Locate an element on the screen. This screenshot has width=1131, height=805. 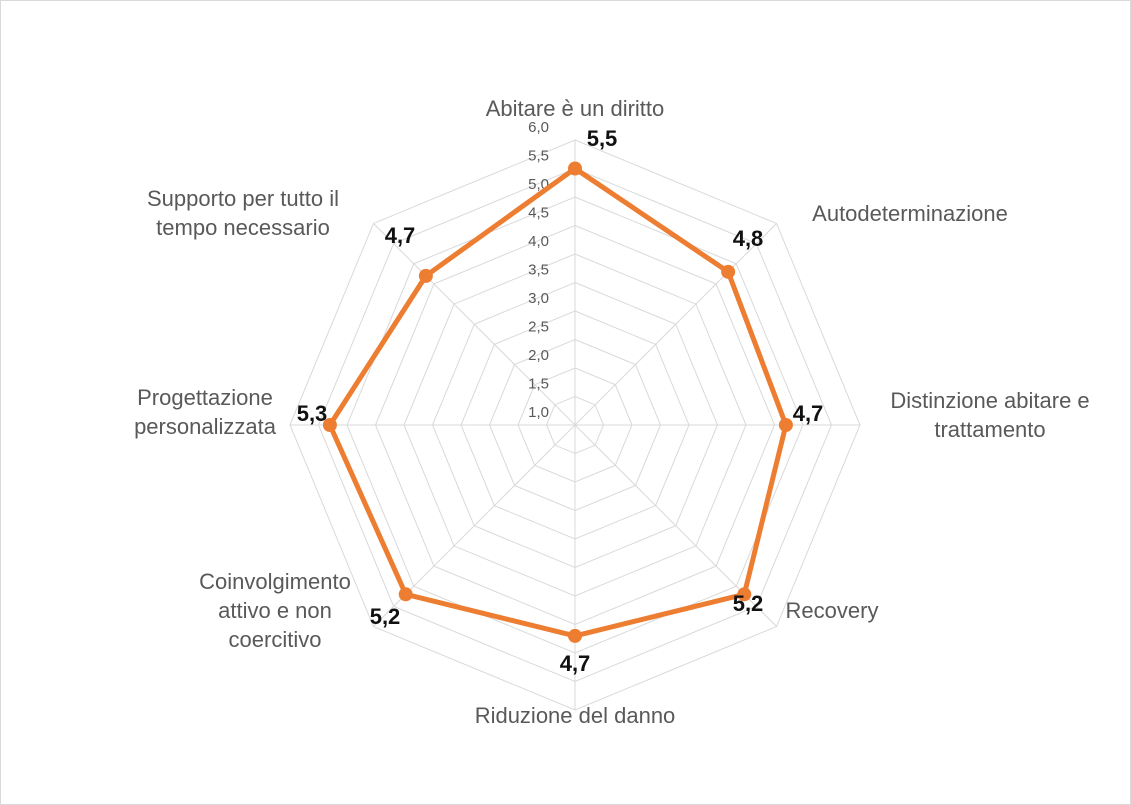
category-label-wrap: Progettazione personalizzata is located at coordinates (205, 412).